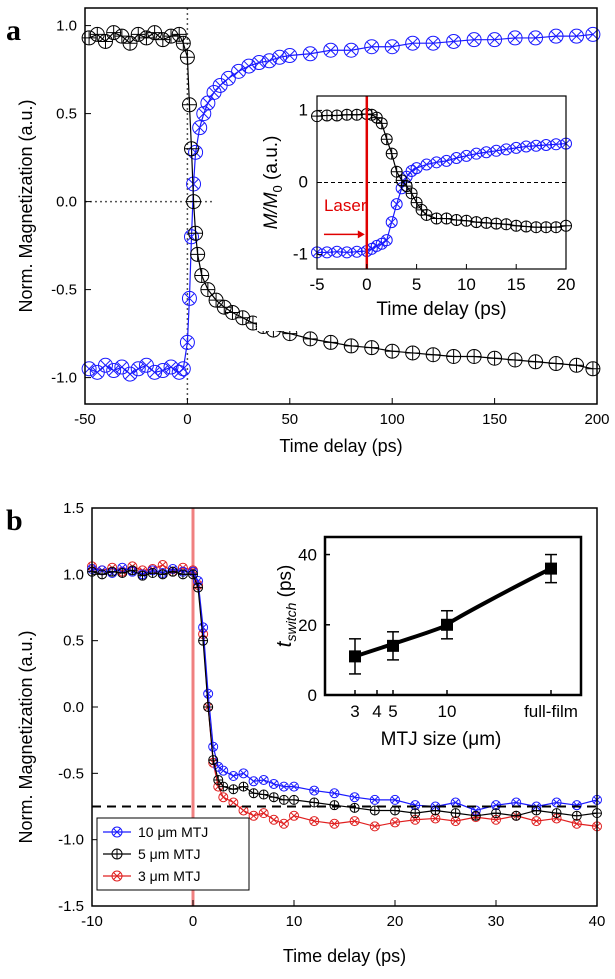  I want to click on y-tick-label: 0.5, so click(73, 641).